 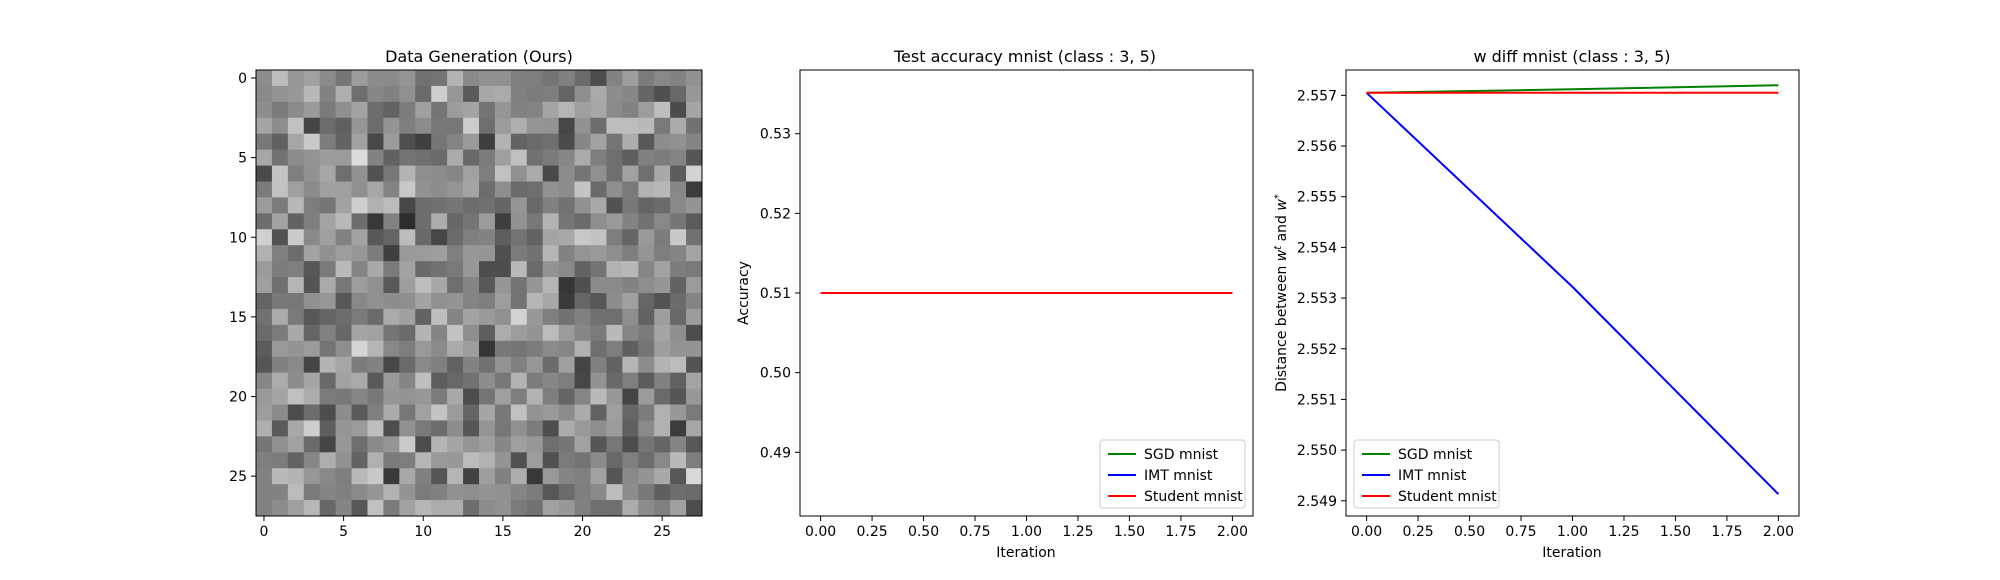 I want to click on accuracy-xlabel: Iteration, so click(x=1025, y=553).